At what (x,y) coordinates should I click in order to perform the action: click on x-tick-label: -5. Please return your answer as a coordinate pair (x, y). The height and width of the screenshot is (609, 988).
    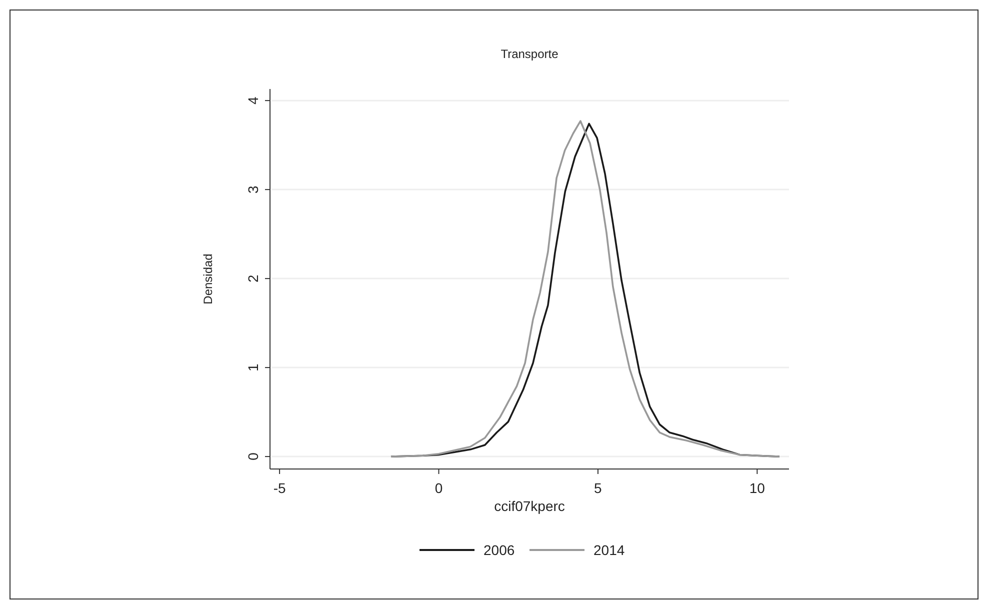
    Looking at the image, I should click on (279, 488).